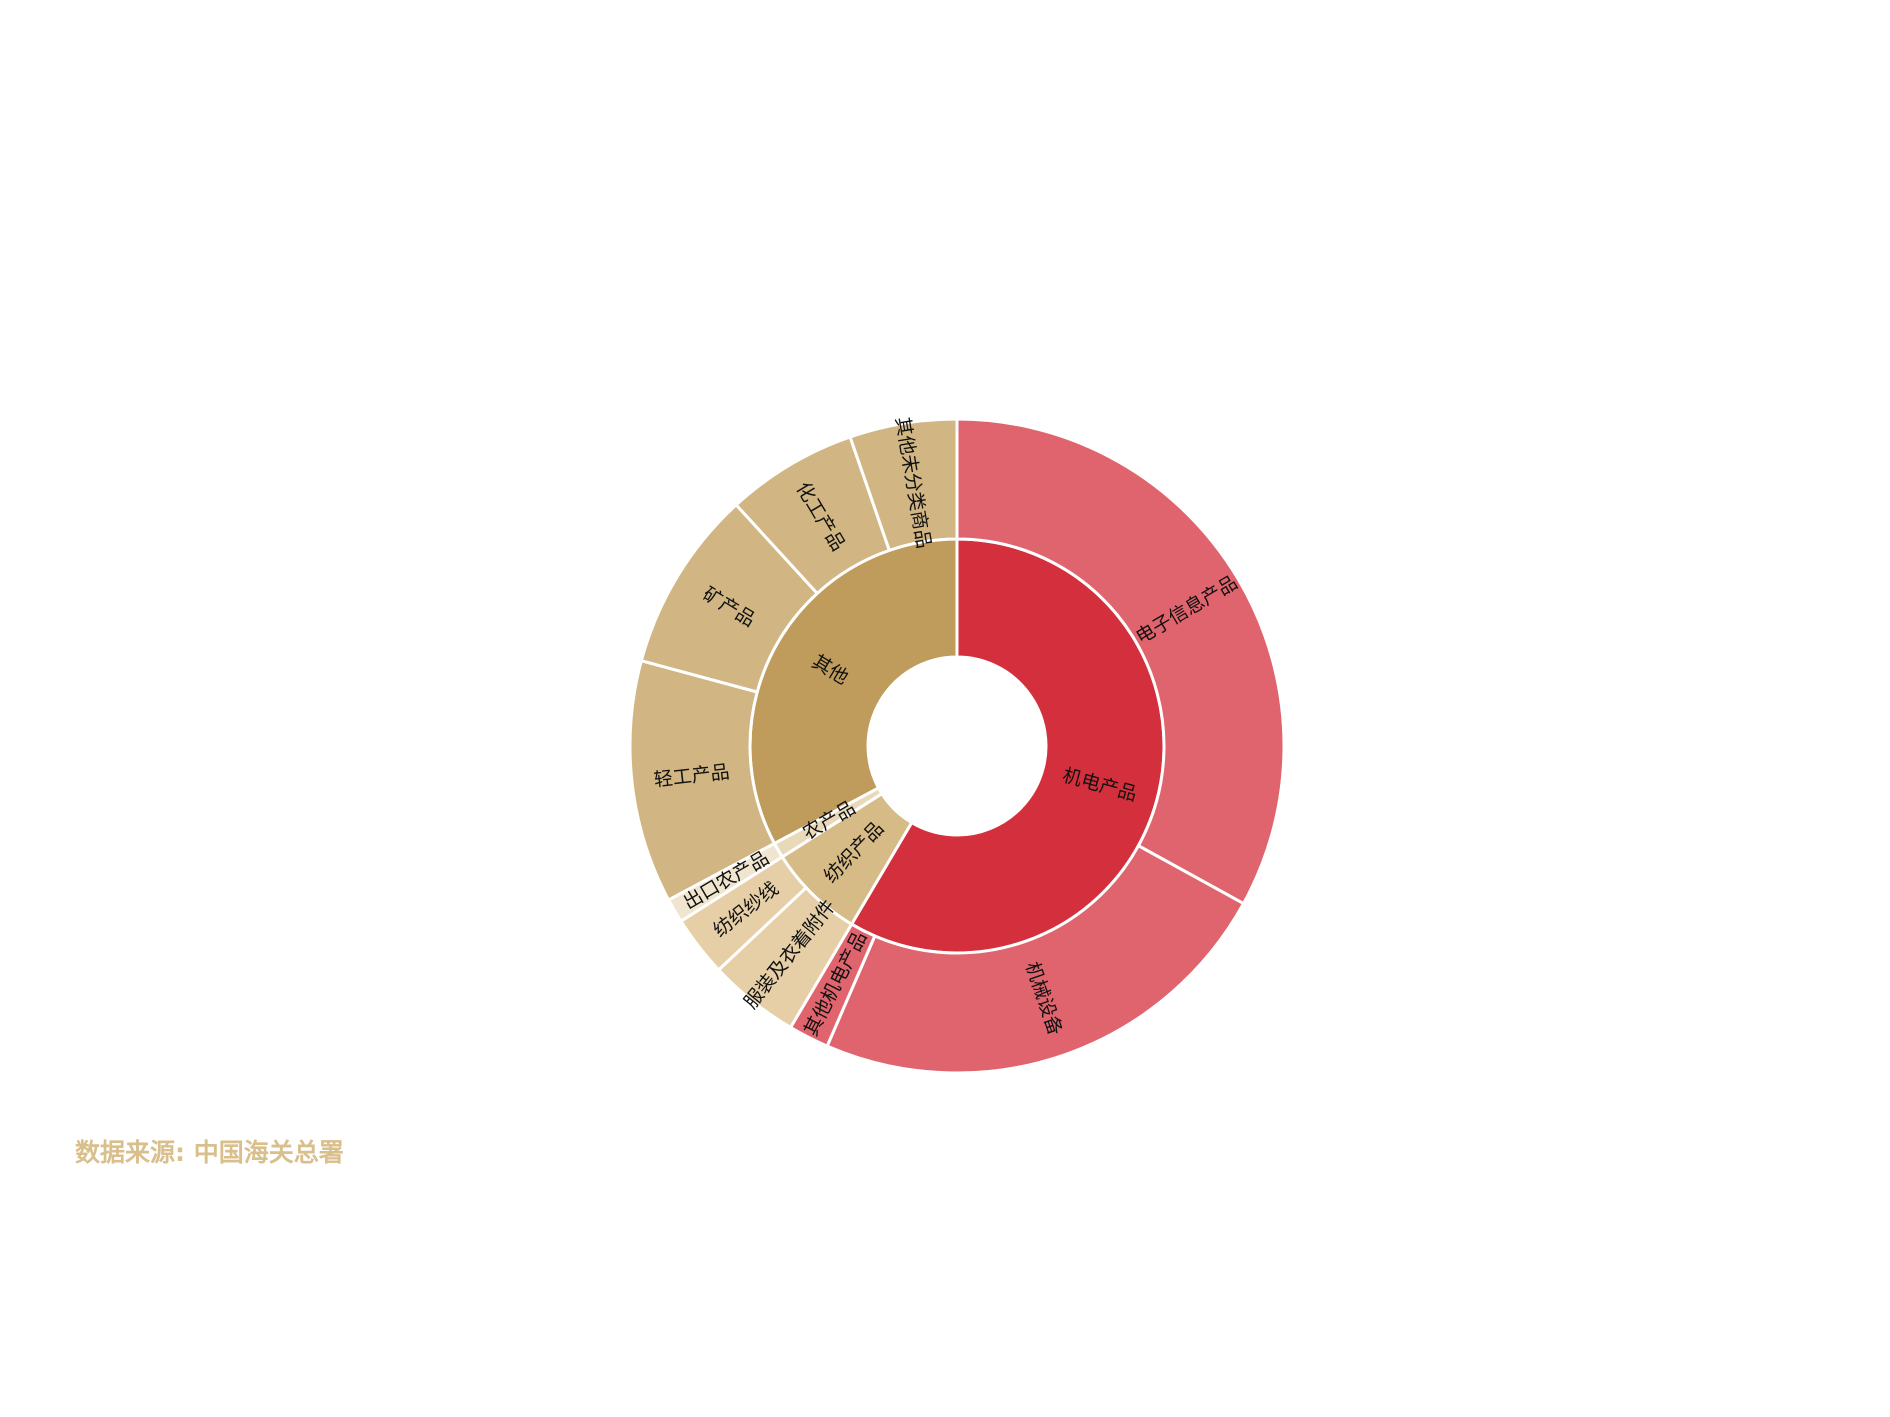 The image size is (1890, 1417). I want to click on inner-ring, so click(957, 746).